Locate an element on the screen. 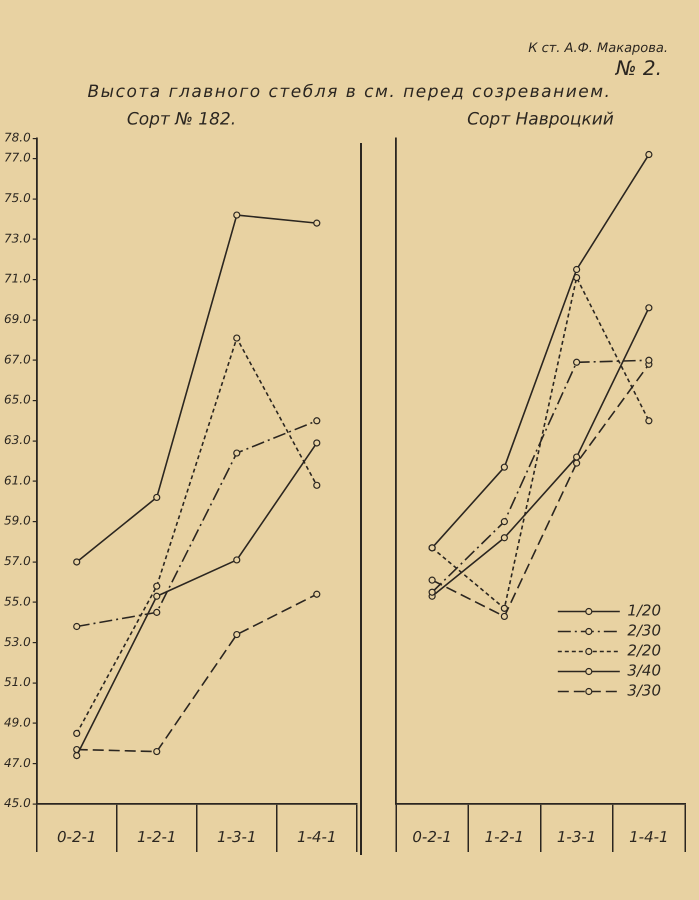 This screenshot has width=699, height=900. y-tick-label: 75.0 is located at coordinates (18, 198).